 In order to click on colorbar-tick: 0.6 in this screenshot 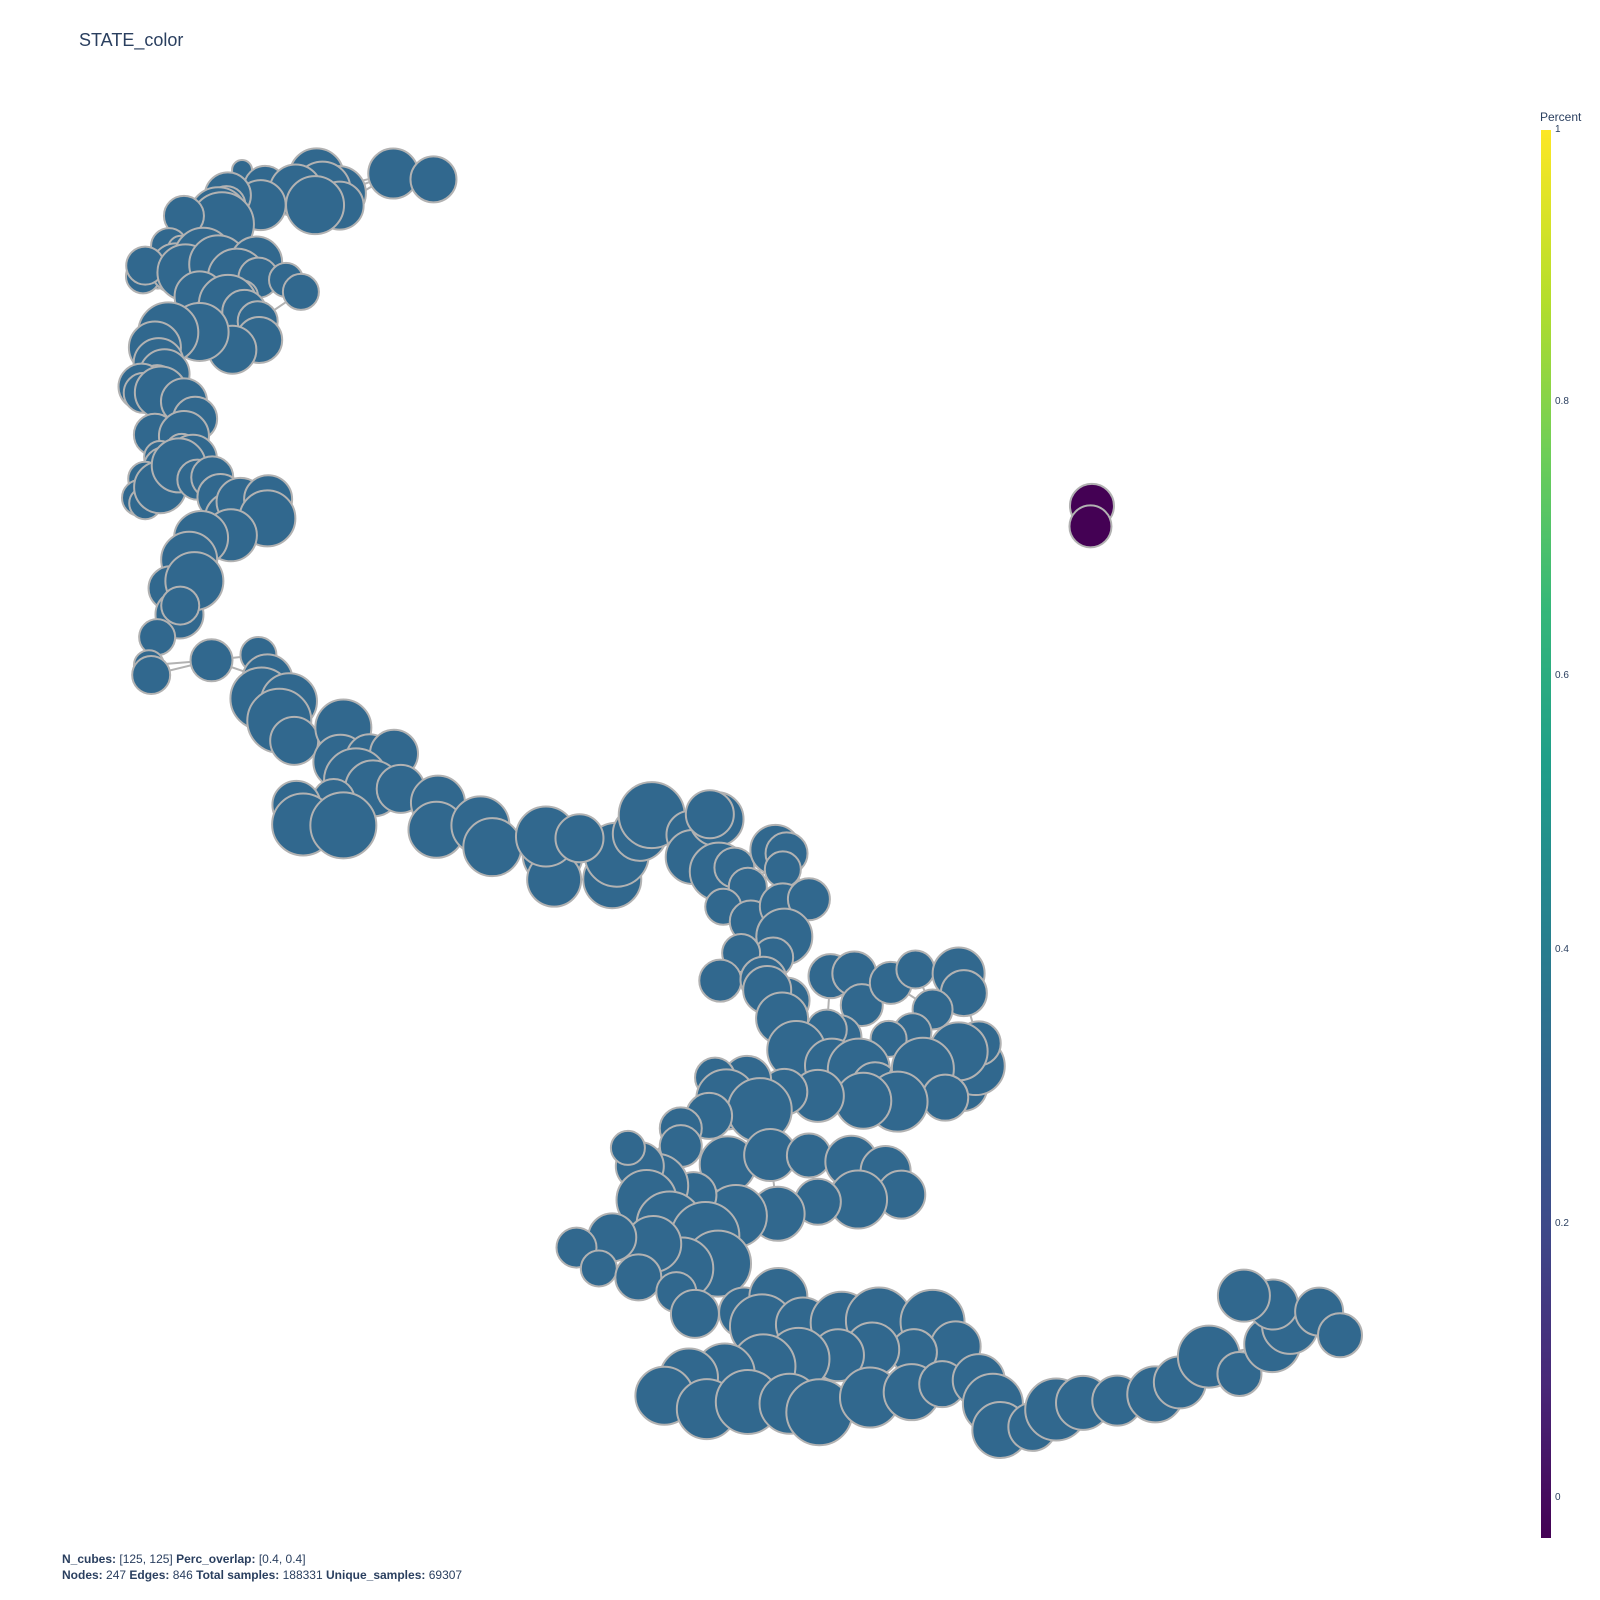, I will do `click(1562, 675)`.